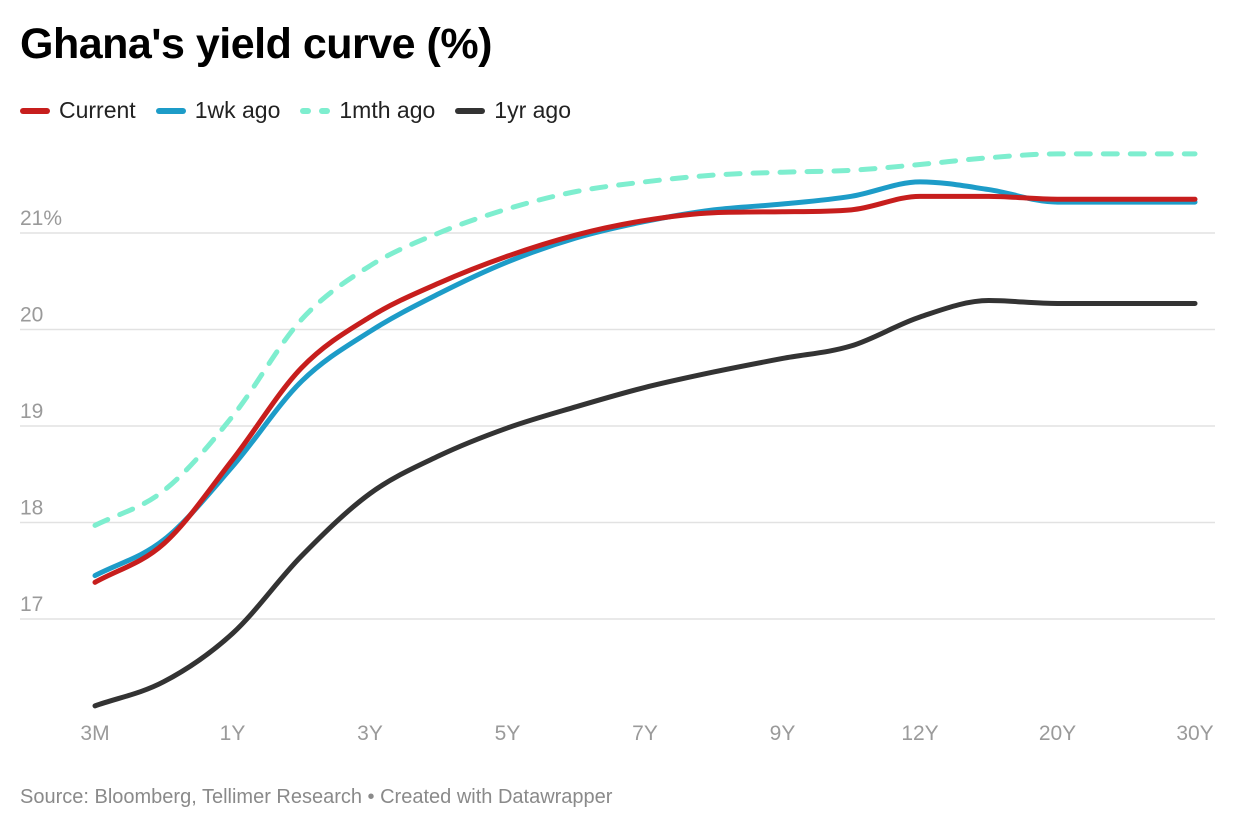 This screenshot has width=1240, height=832. I want to click on x-tick-label: 1Y, so click(233, 733).